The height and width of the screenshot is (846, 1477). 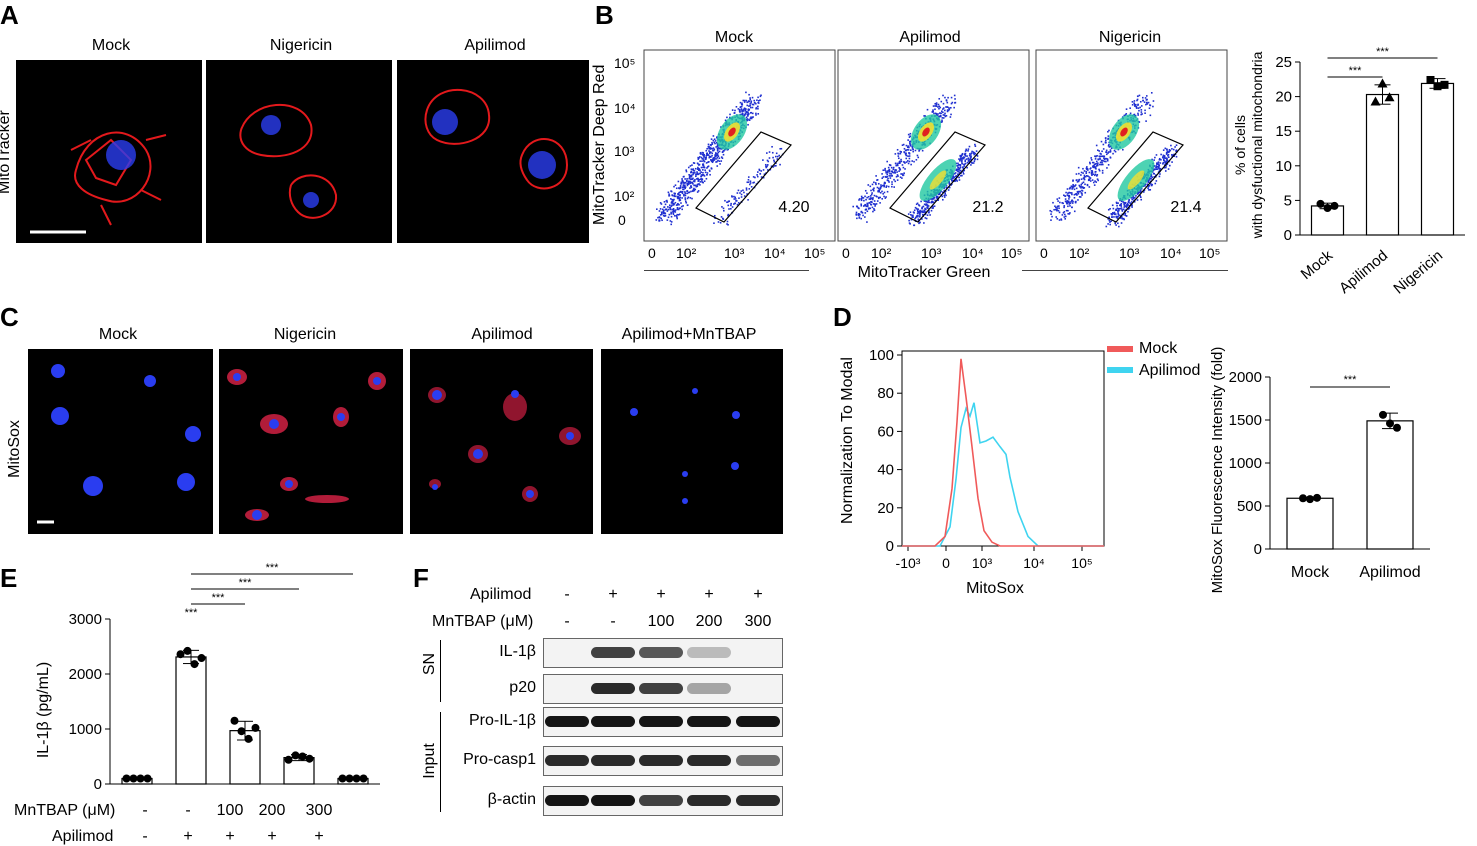 What do you see at coordinates (842, 317) in the screenshot?
I see `panel-label-d: D` at bounding box center [842, 317].